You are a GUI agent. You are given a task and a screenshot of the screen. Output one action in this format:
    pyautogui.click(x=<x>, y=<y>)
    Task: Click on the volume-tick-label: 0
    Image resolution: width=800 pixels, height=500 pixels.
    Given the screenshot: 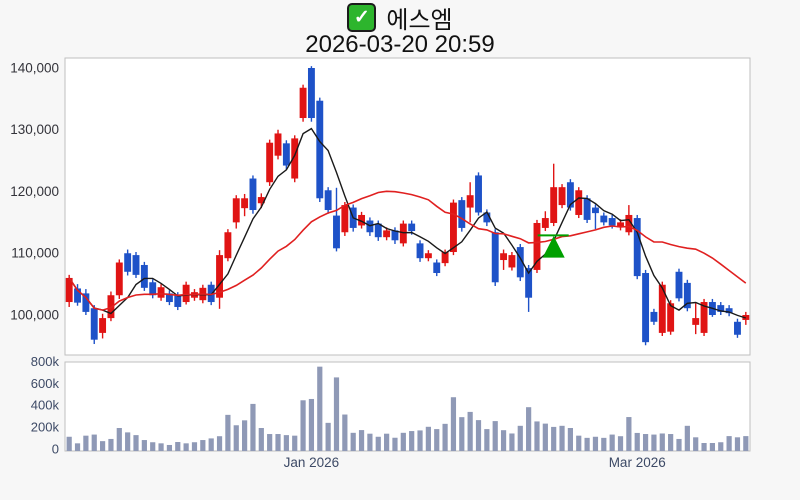 What is the action you would take?
    pyautogui.click(x=55, y=449)
    